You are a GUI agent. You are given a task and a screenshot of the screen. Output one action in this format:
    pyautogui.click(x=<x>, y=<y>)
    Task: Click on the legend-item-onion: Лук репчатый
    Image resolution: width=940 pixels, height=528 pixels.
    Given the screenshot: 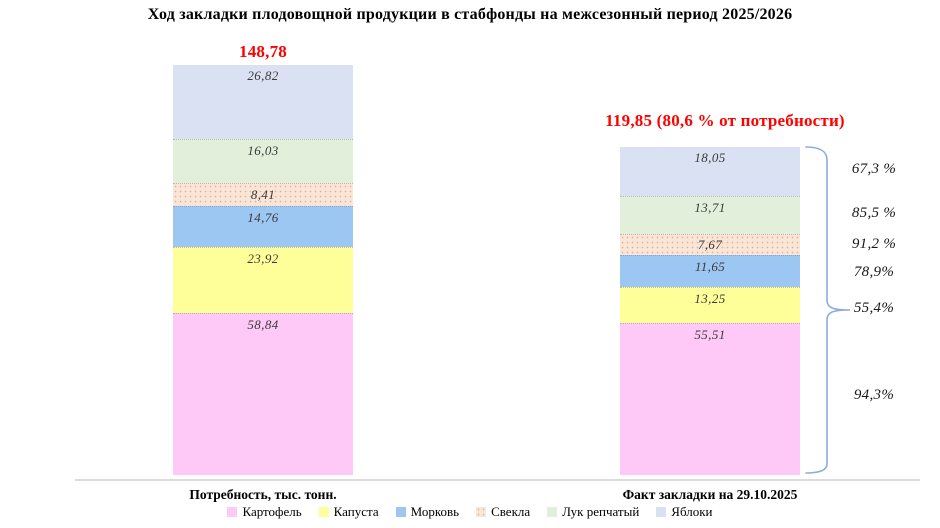 What is the action you would take?
    pyautogui.click(x=593, y=512)
    